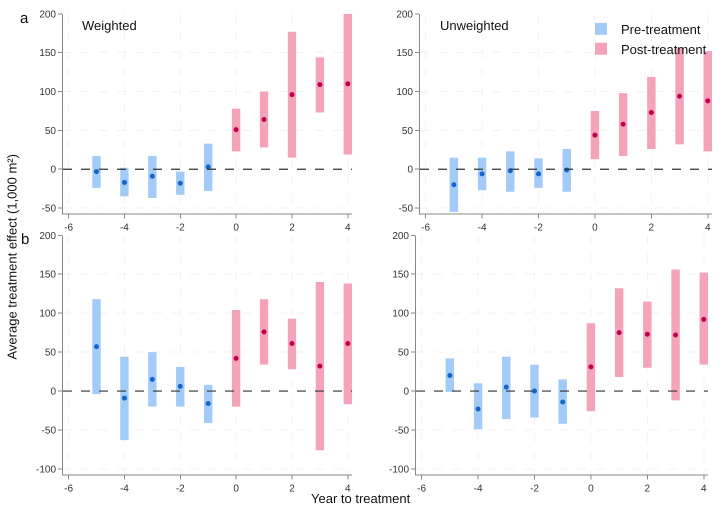  Describe the element at coordinates (661, 29) in the screenshot. I see `legend-label: Pre-treatment` at that location.